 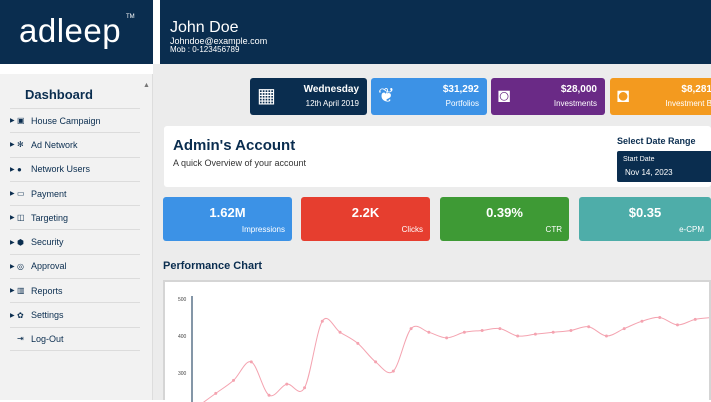 I want to click on sidebar-item-label: House Campaign, so click(x=66, y=120).